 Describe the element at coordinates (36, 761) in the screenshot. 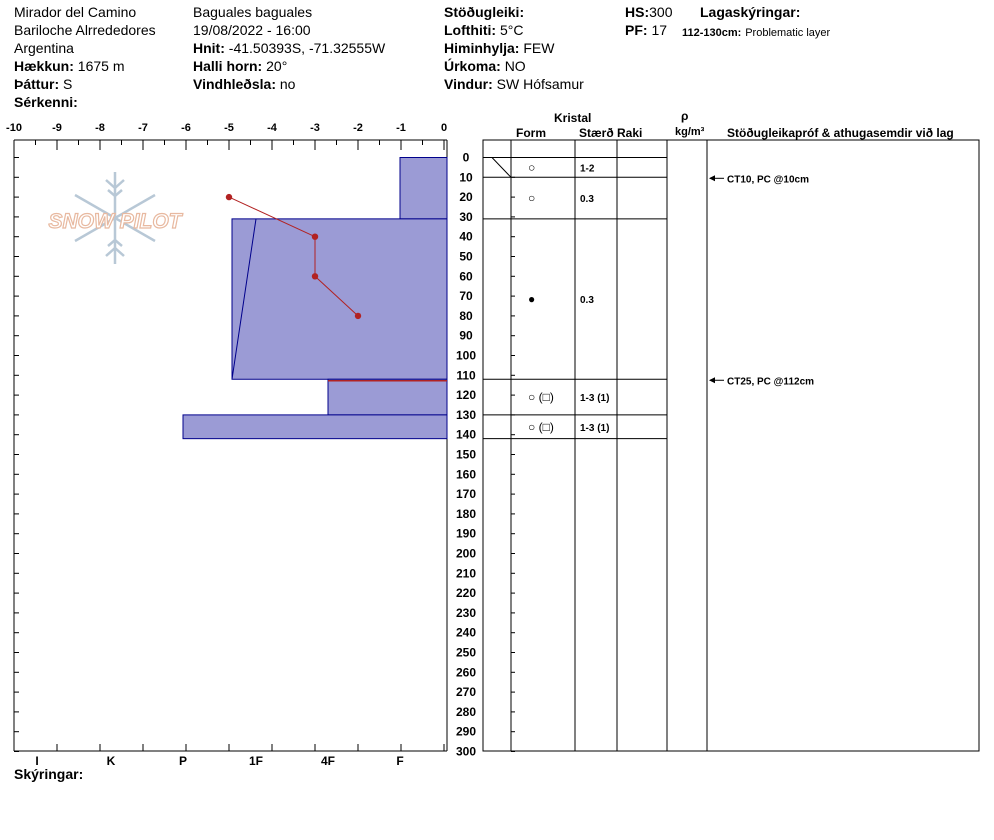

I see `hardness-label: I` at that location.